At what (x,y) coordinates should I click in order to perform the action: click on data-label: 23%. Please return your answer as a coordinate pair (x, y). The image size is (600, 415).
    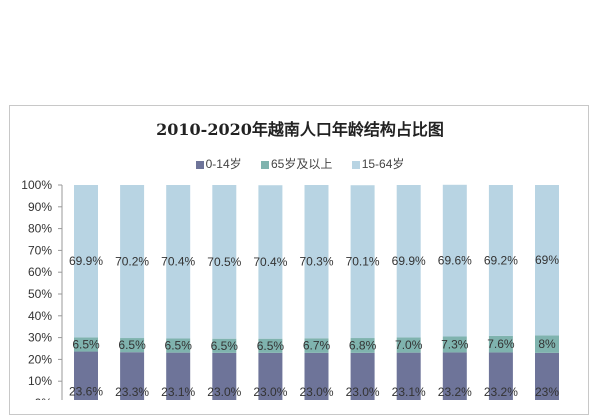
    Looking at the image, I should click on (547, 392).